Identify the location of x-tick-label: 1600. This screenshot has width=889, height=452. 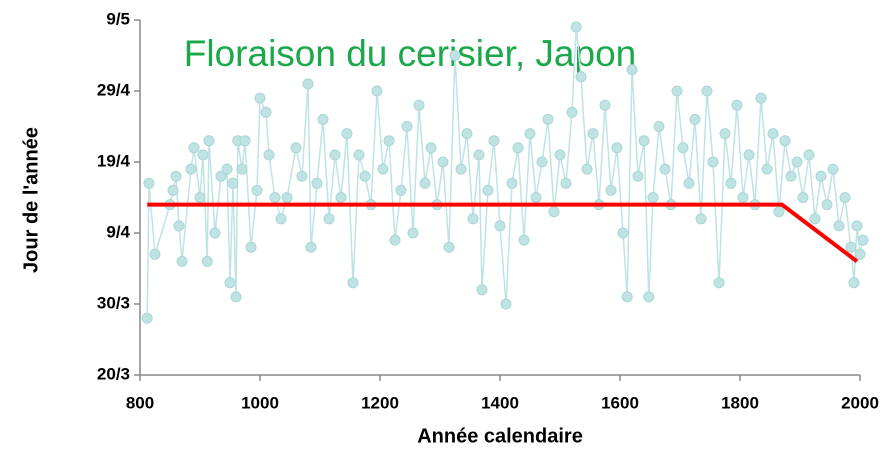
(620, 402).